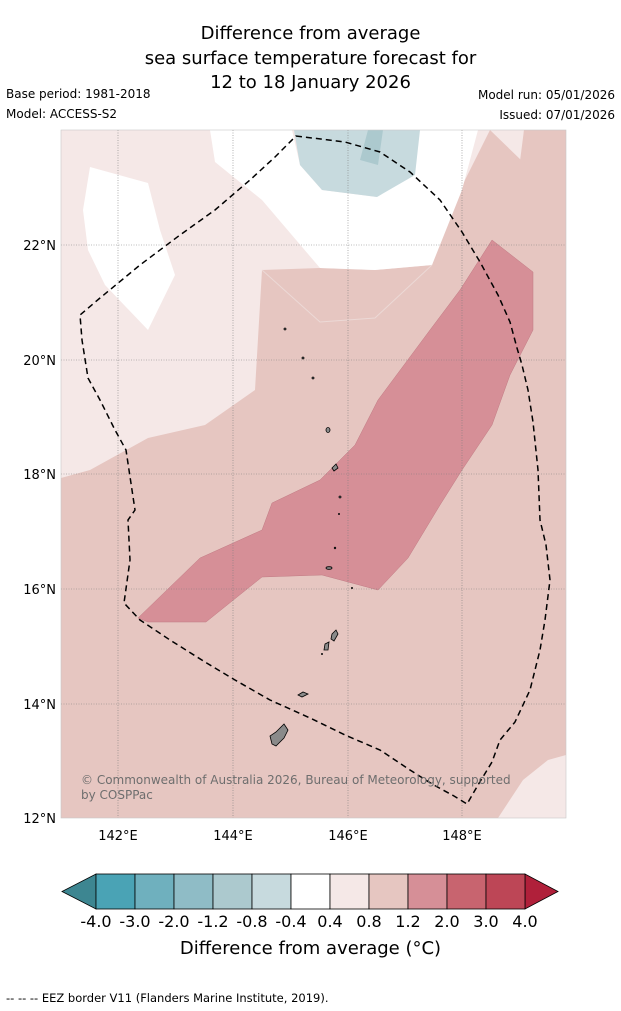 The height and width of the screenshot is (1011, 621). I want to click on colorbar-tick-label: -2.0, so click(173, 921).